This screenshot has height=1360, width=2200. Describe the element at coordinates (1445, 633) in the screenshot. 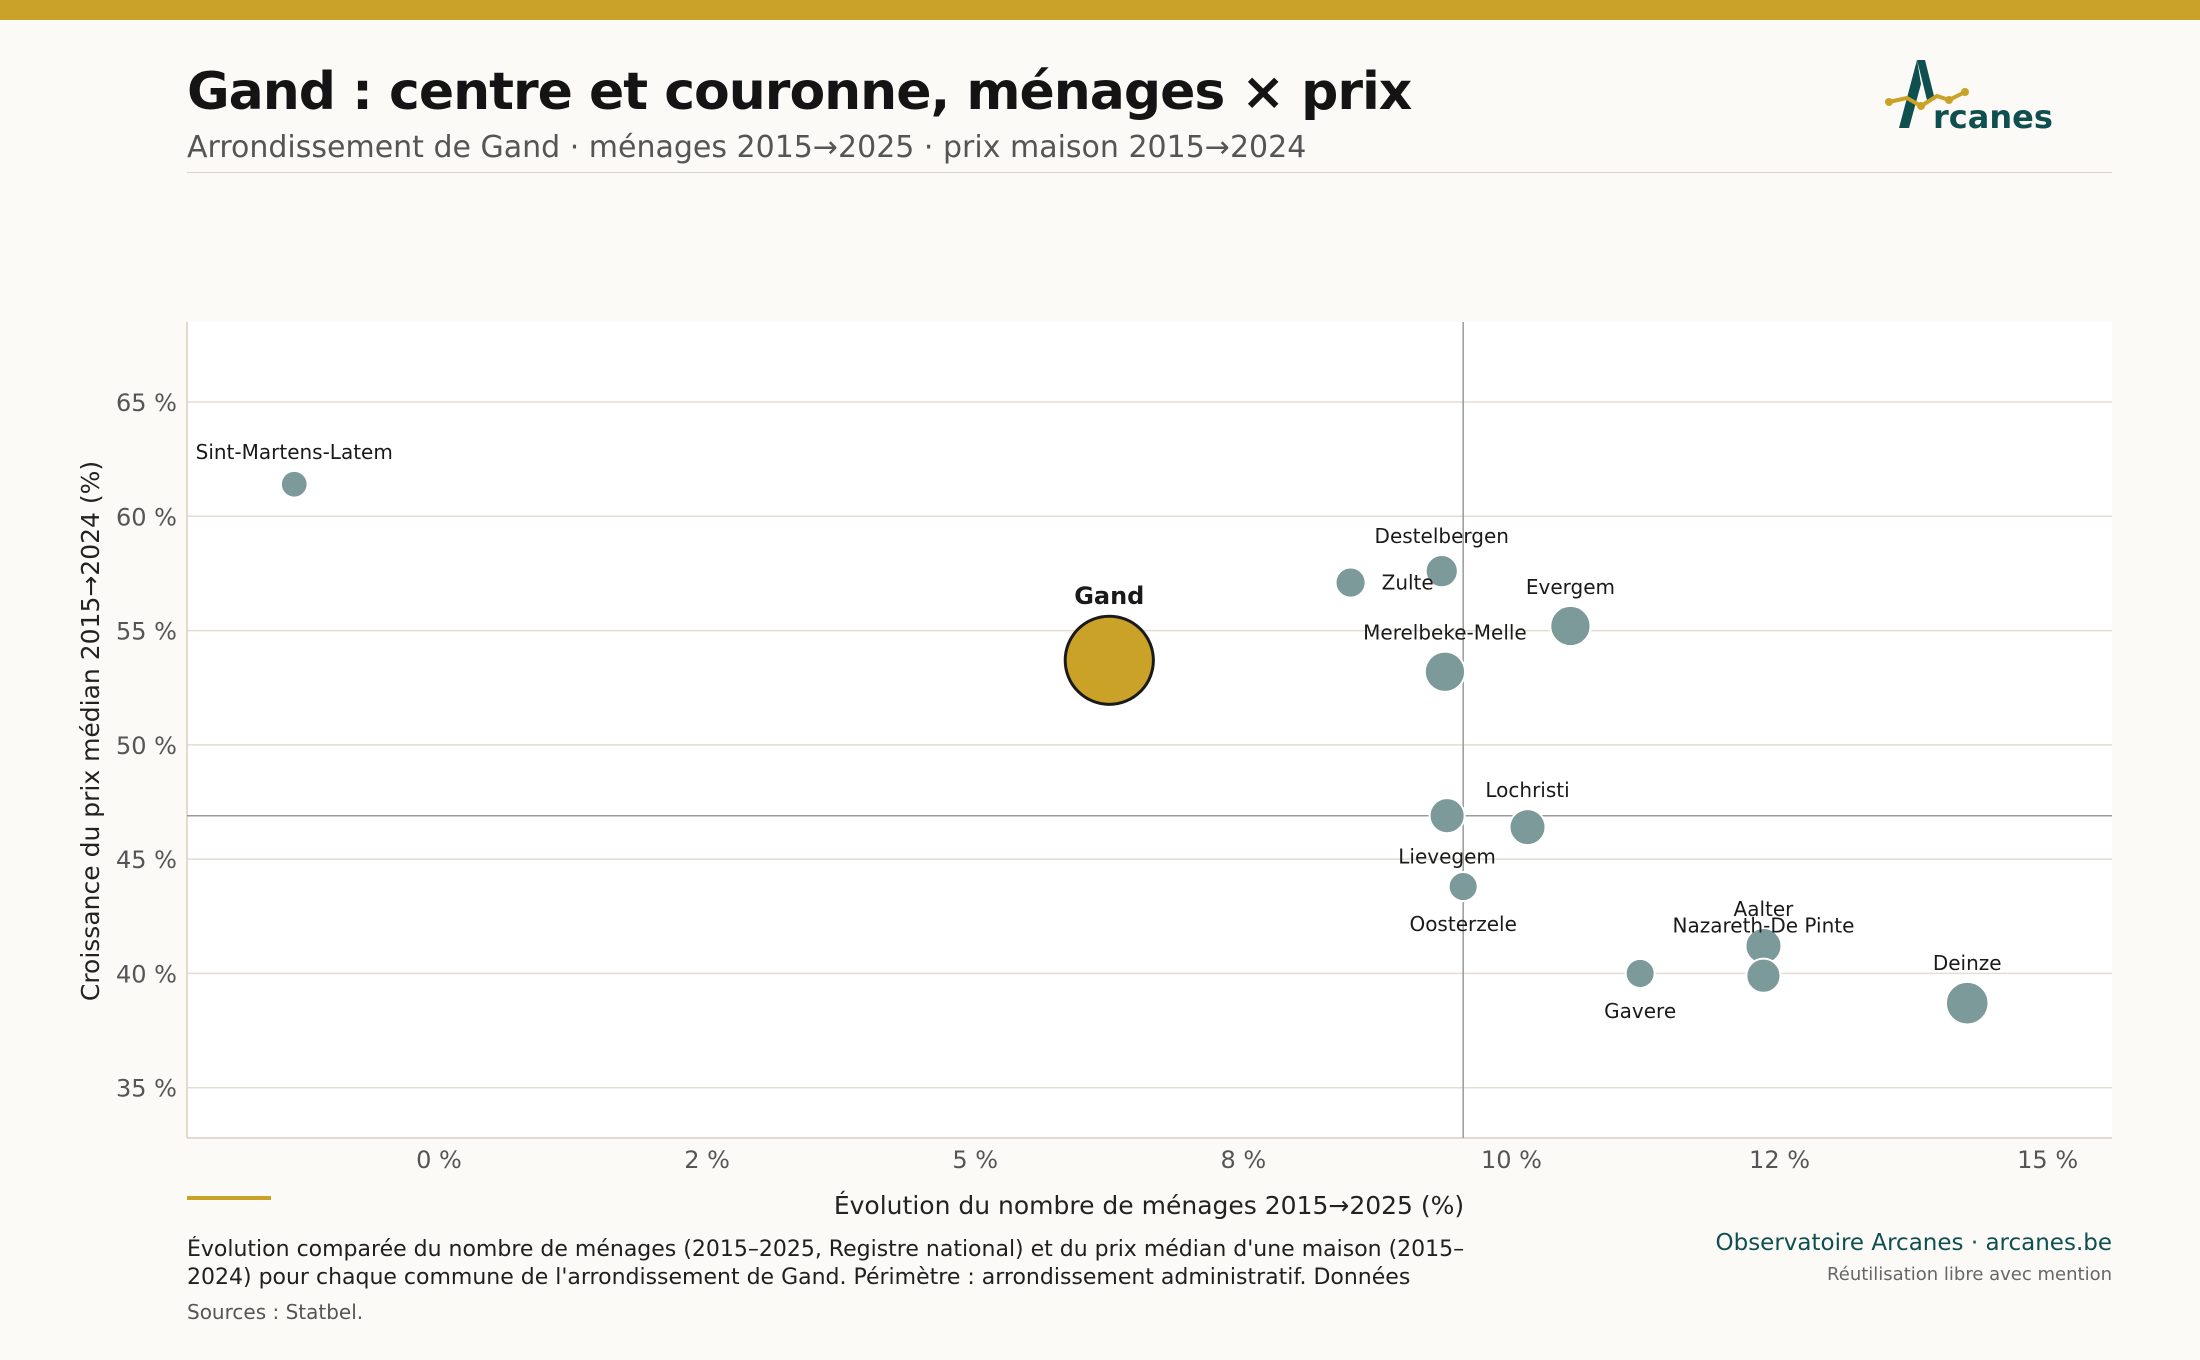

I see `point-label: Merelbeke-Melle` at that location.